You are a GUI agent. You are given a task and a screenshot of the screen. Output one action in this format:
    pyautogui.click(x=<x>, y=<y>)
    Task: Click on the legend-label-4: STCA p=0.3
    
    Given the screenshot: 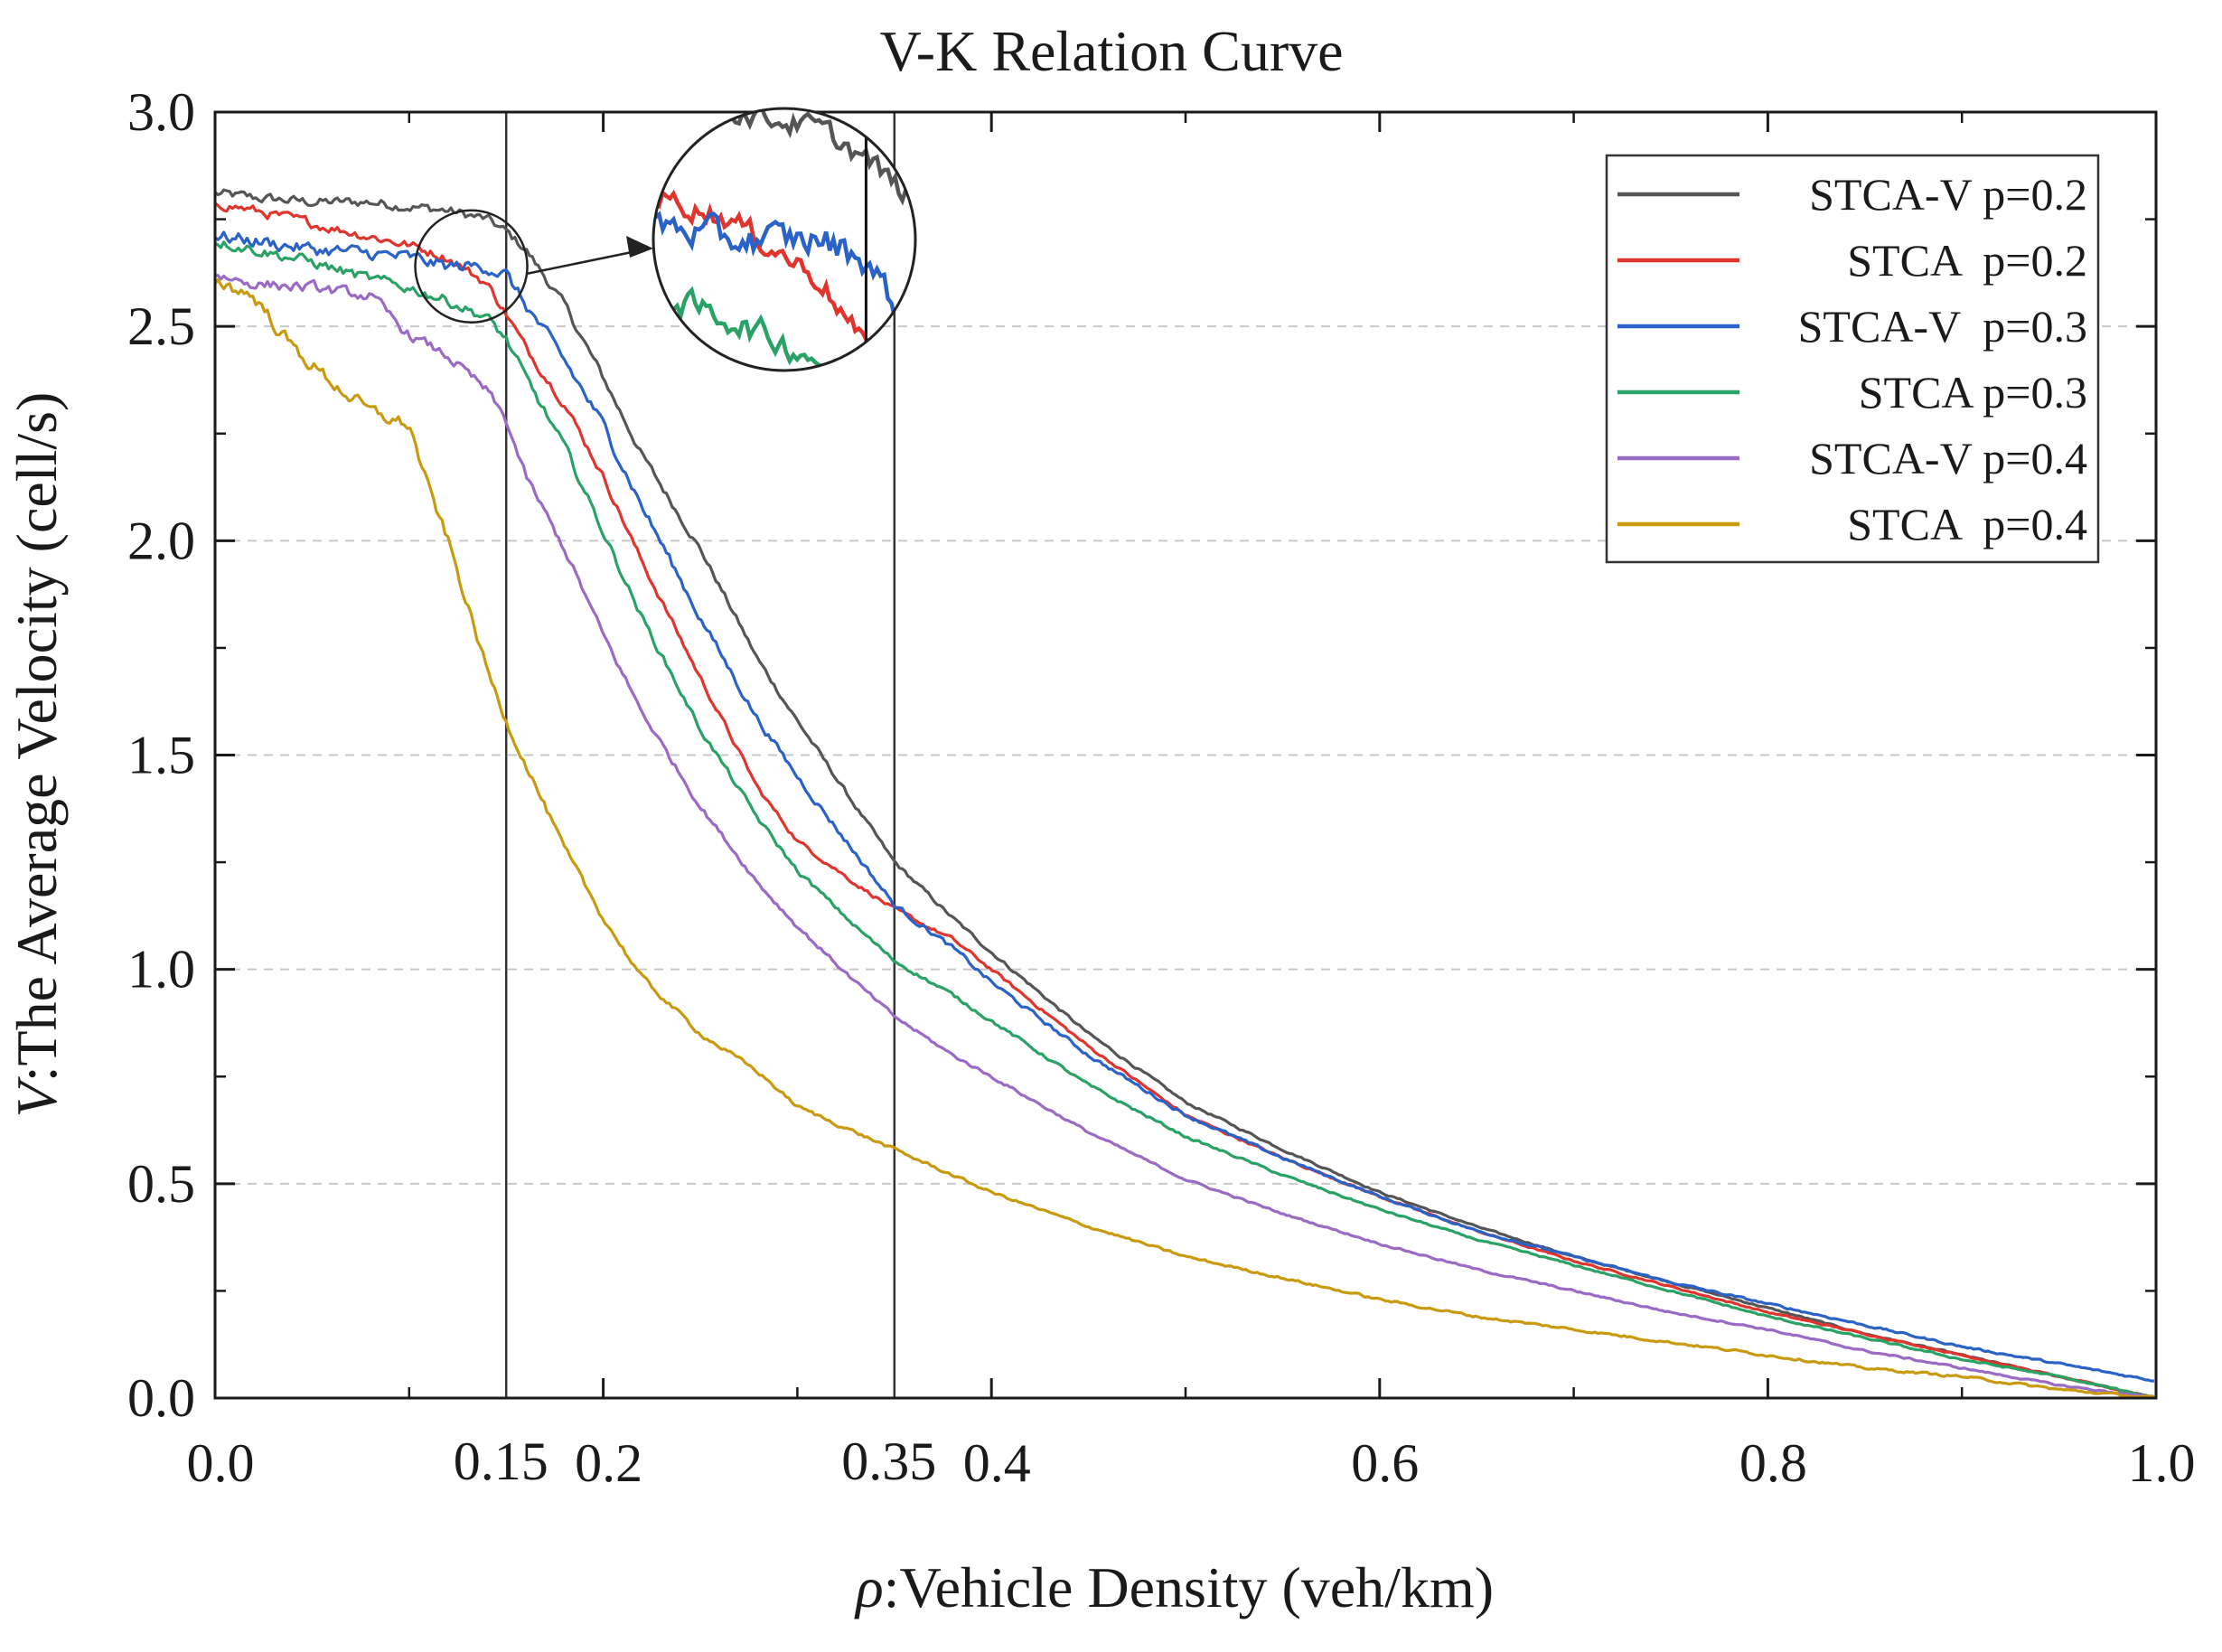 What is the action you would take?
    pyautogui.click(x=1973, y=393)
    